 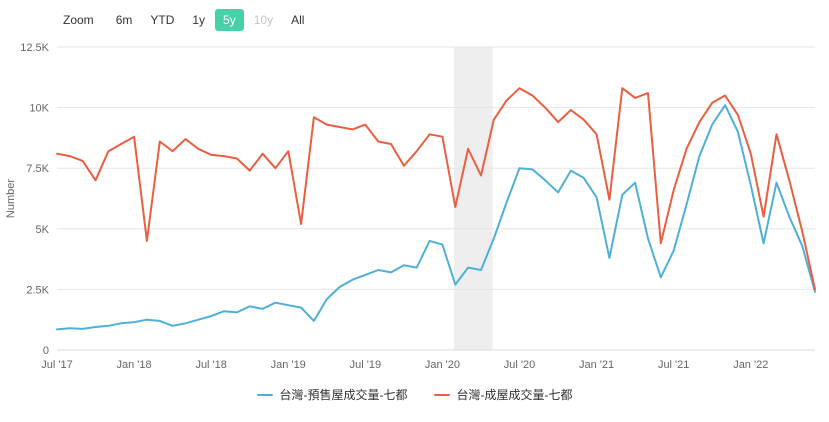 I want to click on x-tick-label: Jan '20, so click(x=442, y=365).